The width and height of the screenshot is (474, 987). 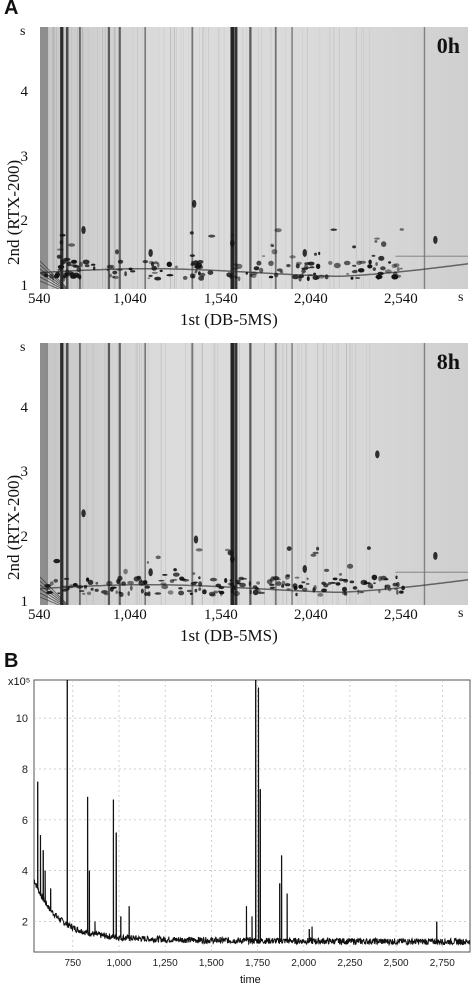 What do you see at coordinates (25, 770) in the screenshot?
I see `y-tick-label: 8` at bounding box center [25, 770].